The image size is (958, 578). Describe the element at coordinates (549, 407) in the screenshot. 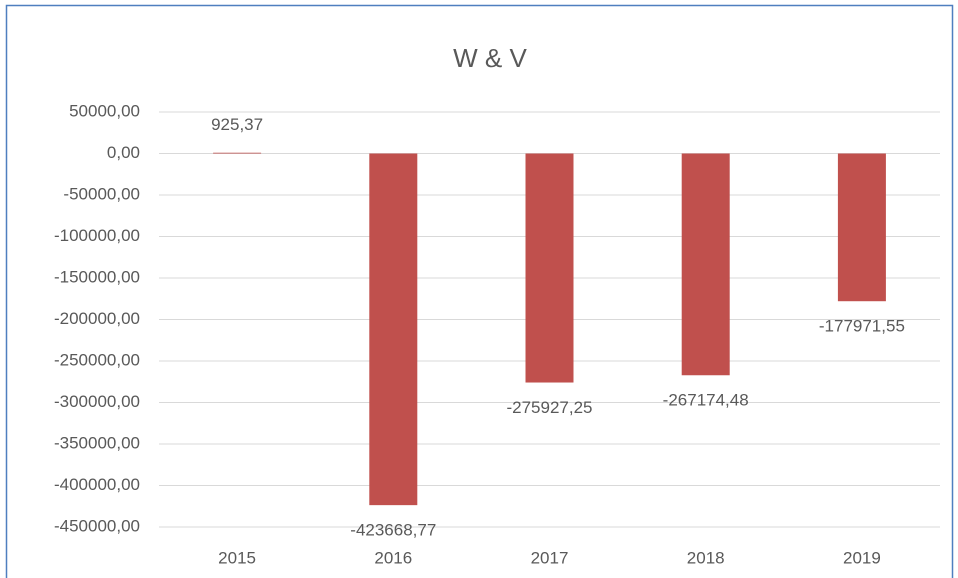

I see `data-label: -275927,25` at that location.